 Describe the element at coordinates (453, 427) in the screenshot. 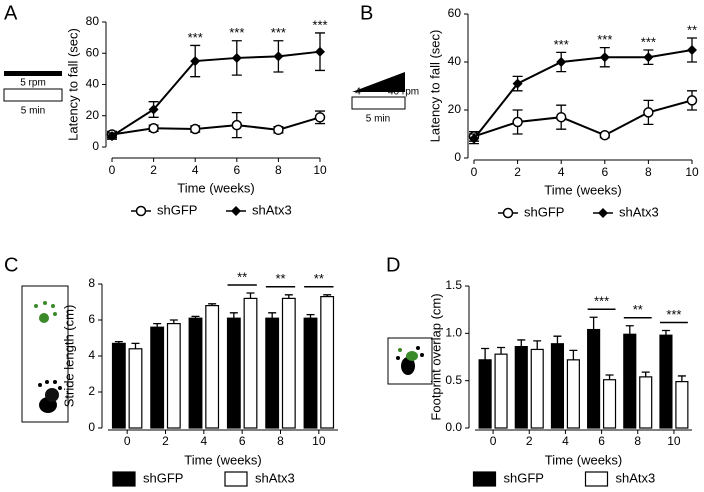

I see `y-tick-label: 0.0` at that location.